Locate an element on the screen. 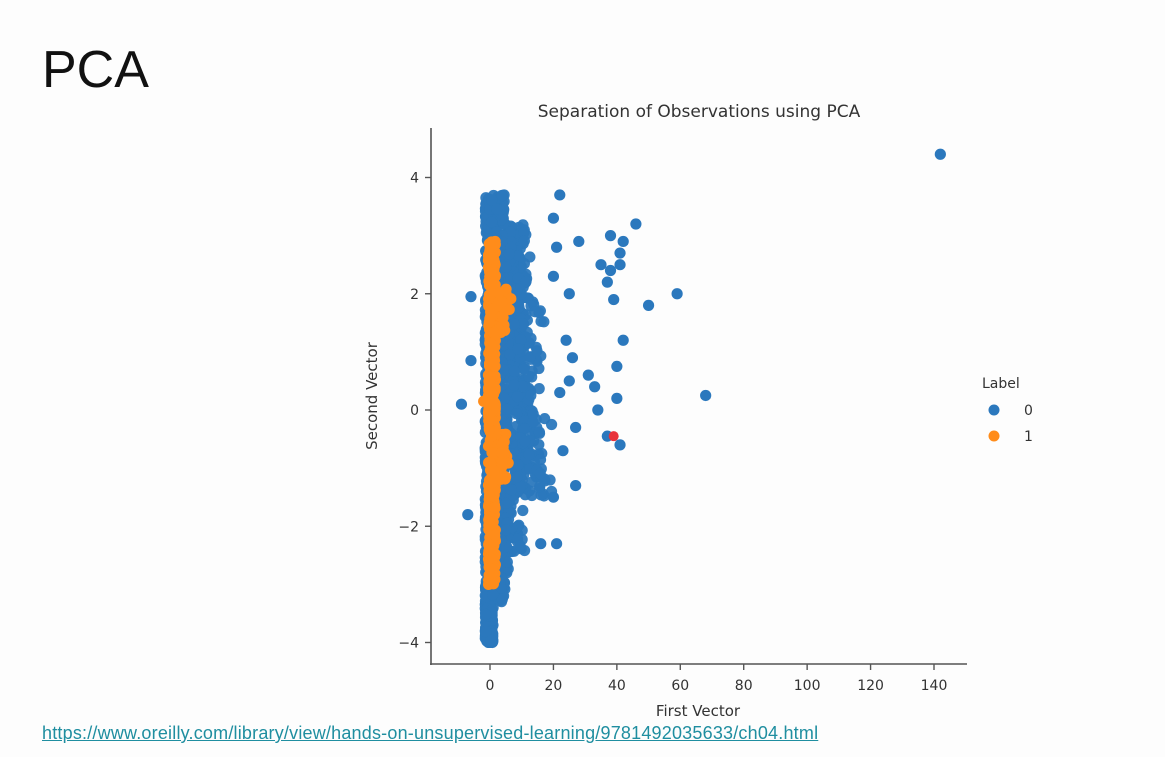 Image resolution: width=1165 pixels, height=757 pixels. legend-label-0: 0 is located at coordinates (1028, 411).